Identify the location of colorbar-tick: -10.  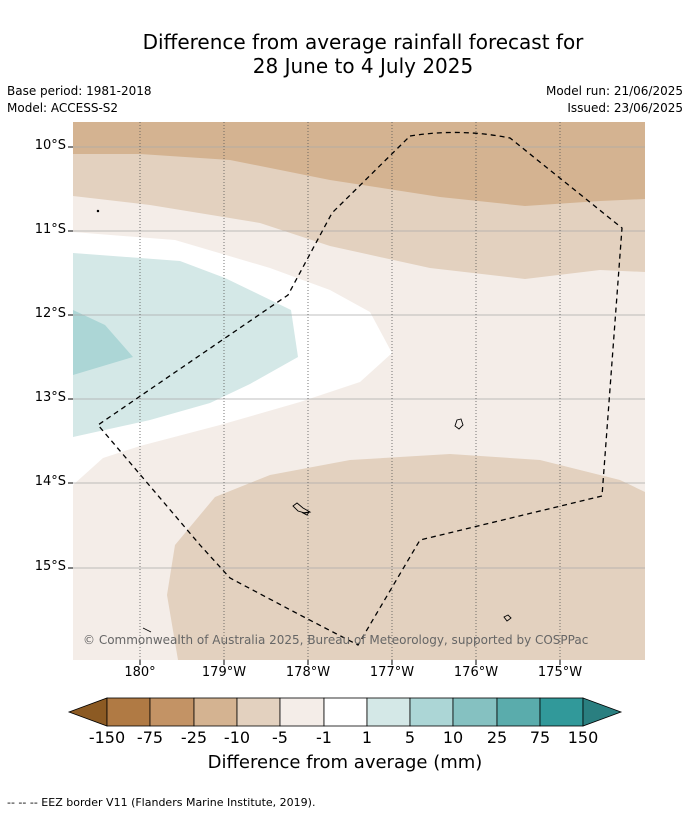
(237, 737).